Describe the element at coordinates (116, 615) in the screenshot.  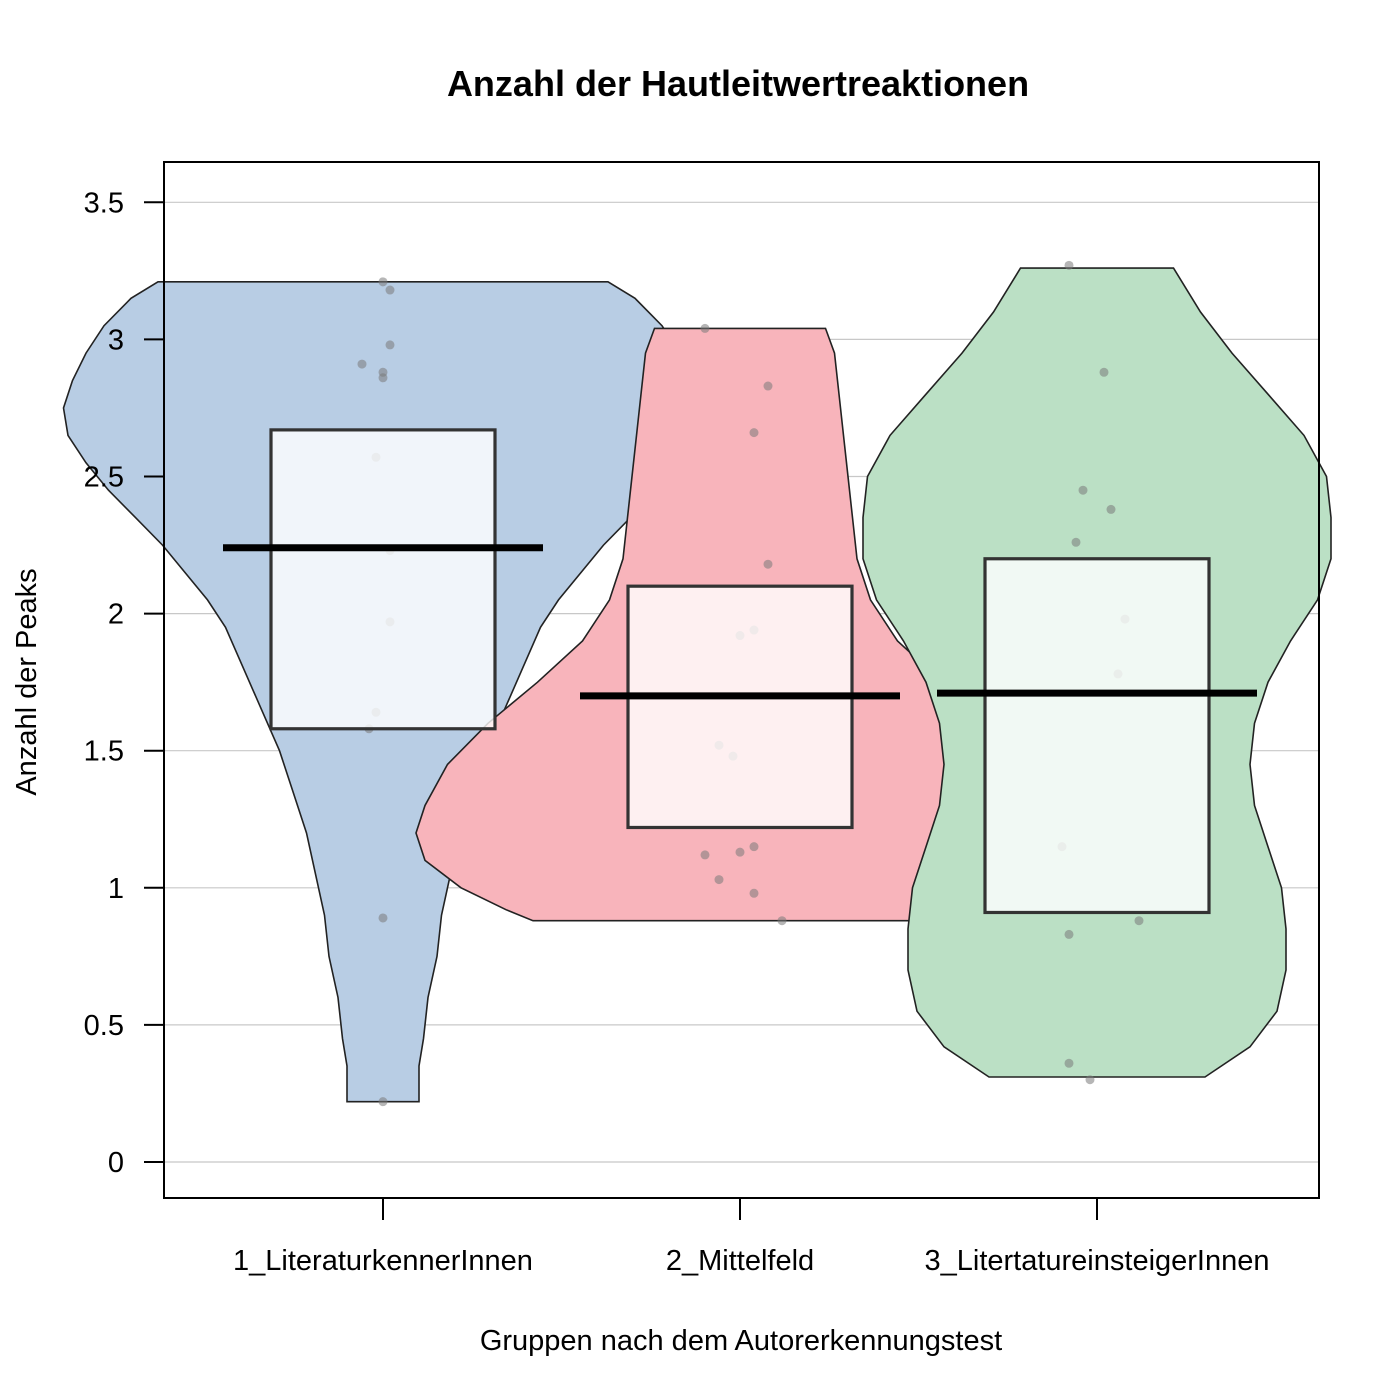
I see `y-tick-label: 2` at that location.